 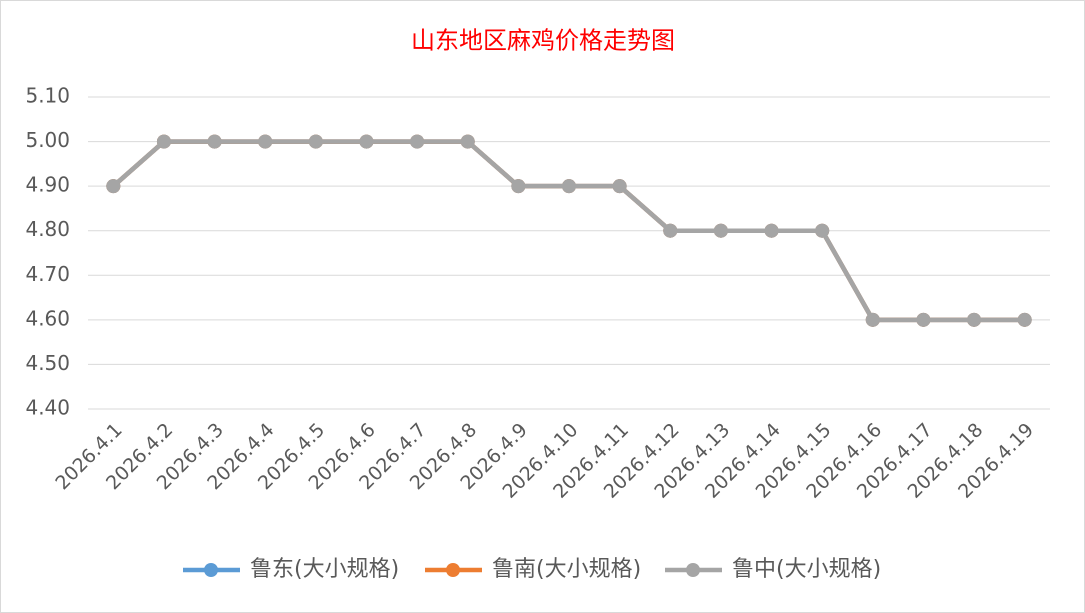 I want to click on legend-label: 鲁东(大小规格), so click(x=324, y=569).